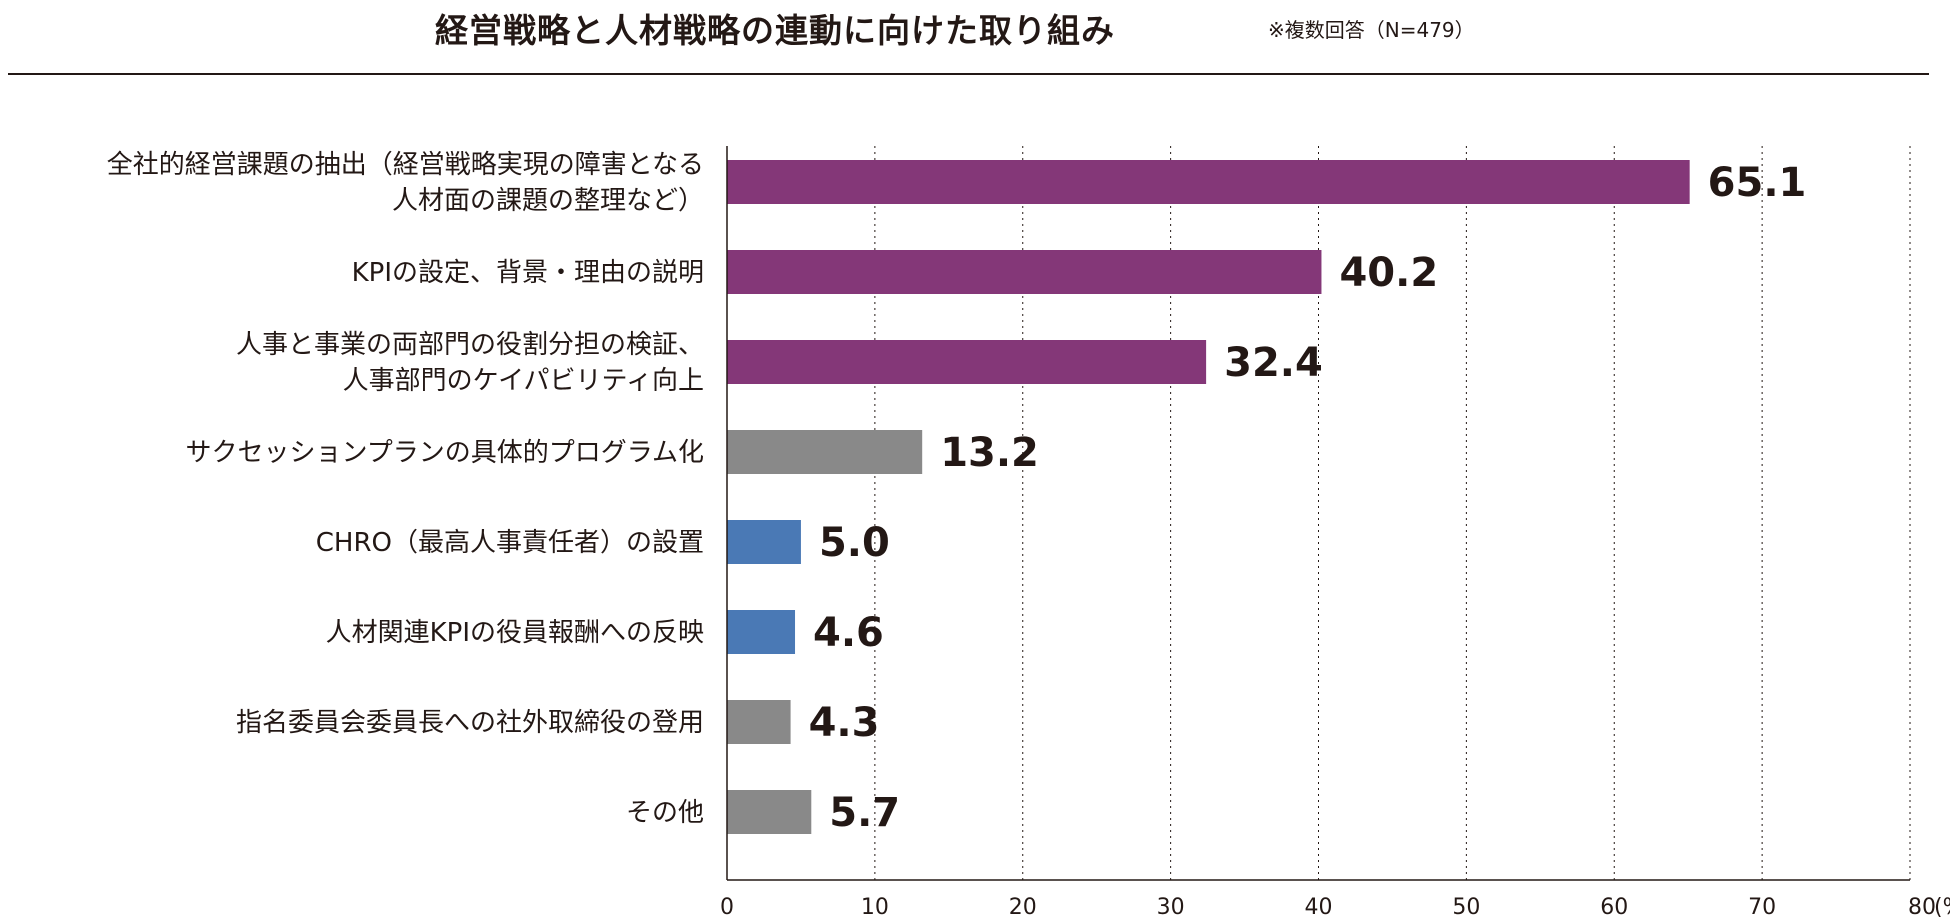 The width and height of the screenshot is (1950, 921). I want to click on category-label: 指名委員会委員長への社外取締役の登用, so click(470, 723).